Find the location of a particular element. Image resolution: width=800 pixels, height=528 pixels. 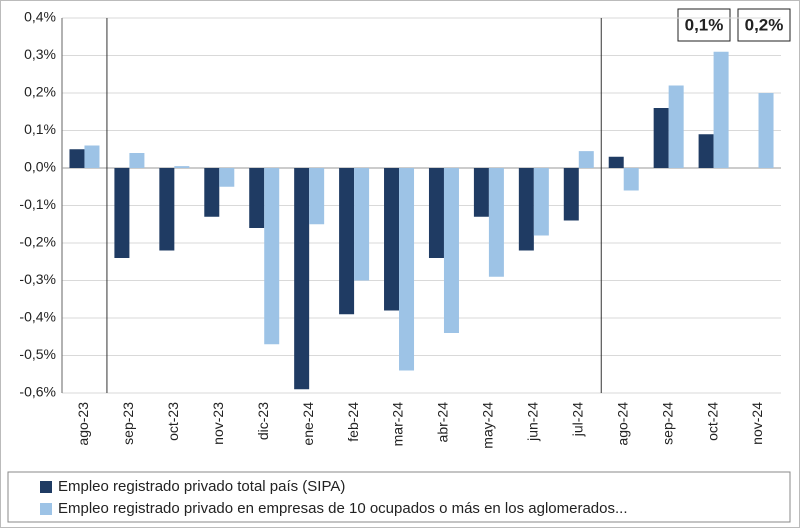

x-tick-label: dic-23 is located at coordinates (263, 421).